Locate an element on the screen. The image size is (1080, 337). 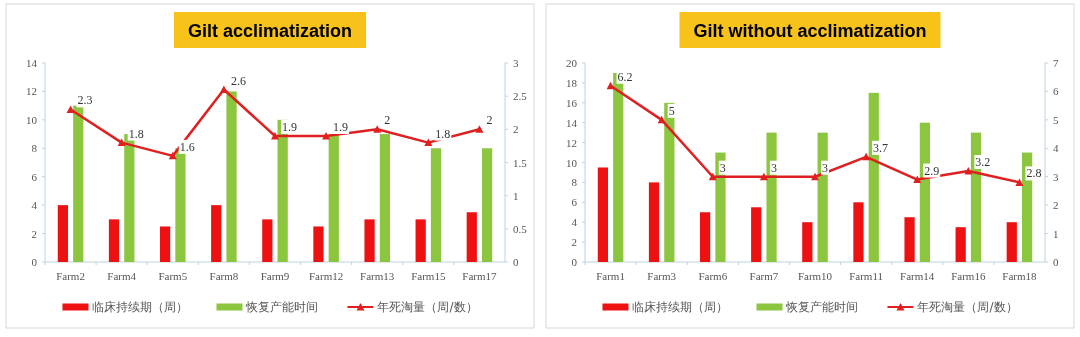
legend-label: 年死淘量（周/数） is located at coordinates (427, 307).